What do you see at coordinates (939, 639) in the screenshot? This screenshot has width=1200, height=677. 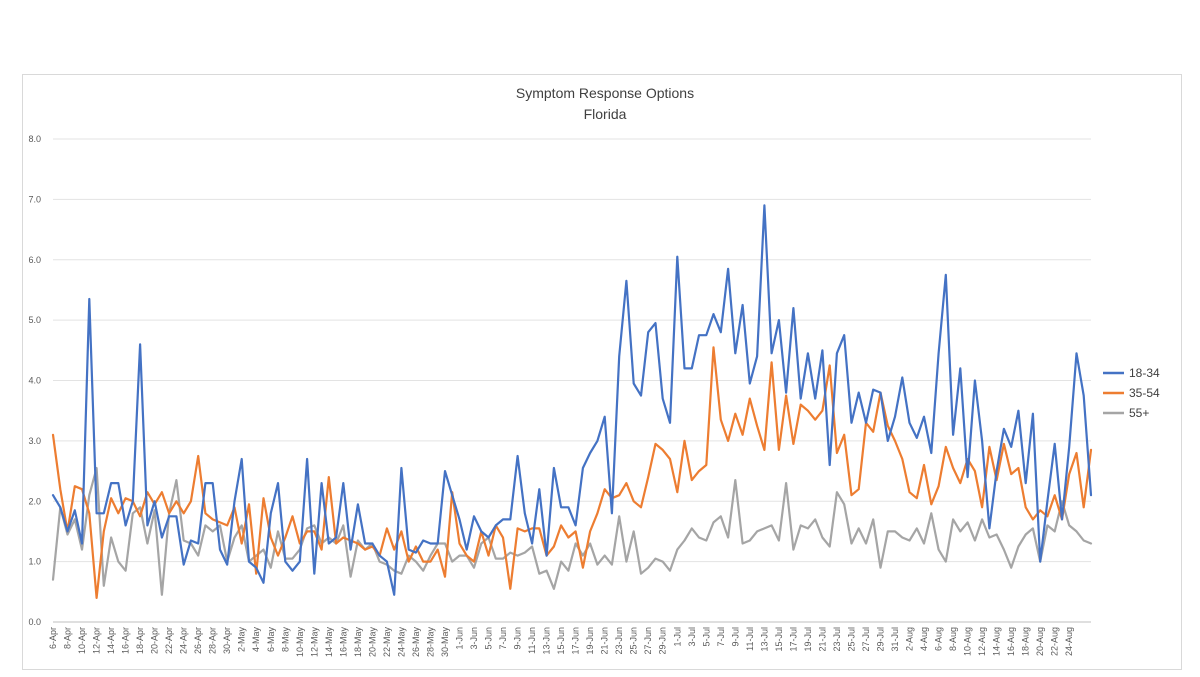 I see `x-tick-label: 6-Aug` at bounding box center [939, 639].